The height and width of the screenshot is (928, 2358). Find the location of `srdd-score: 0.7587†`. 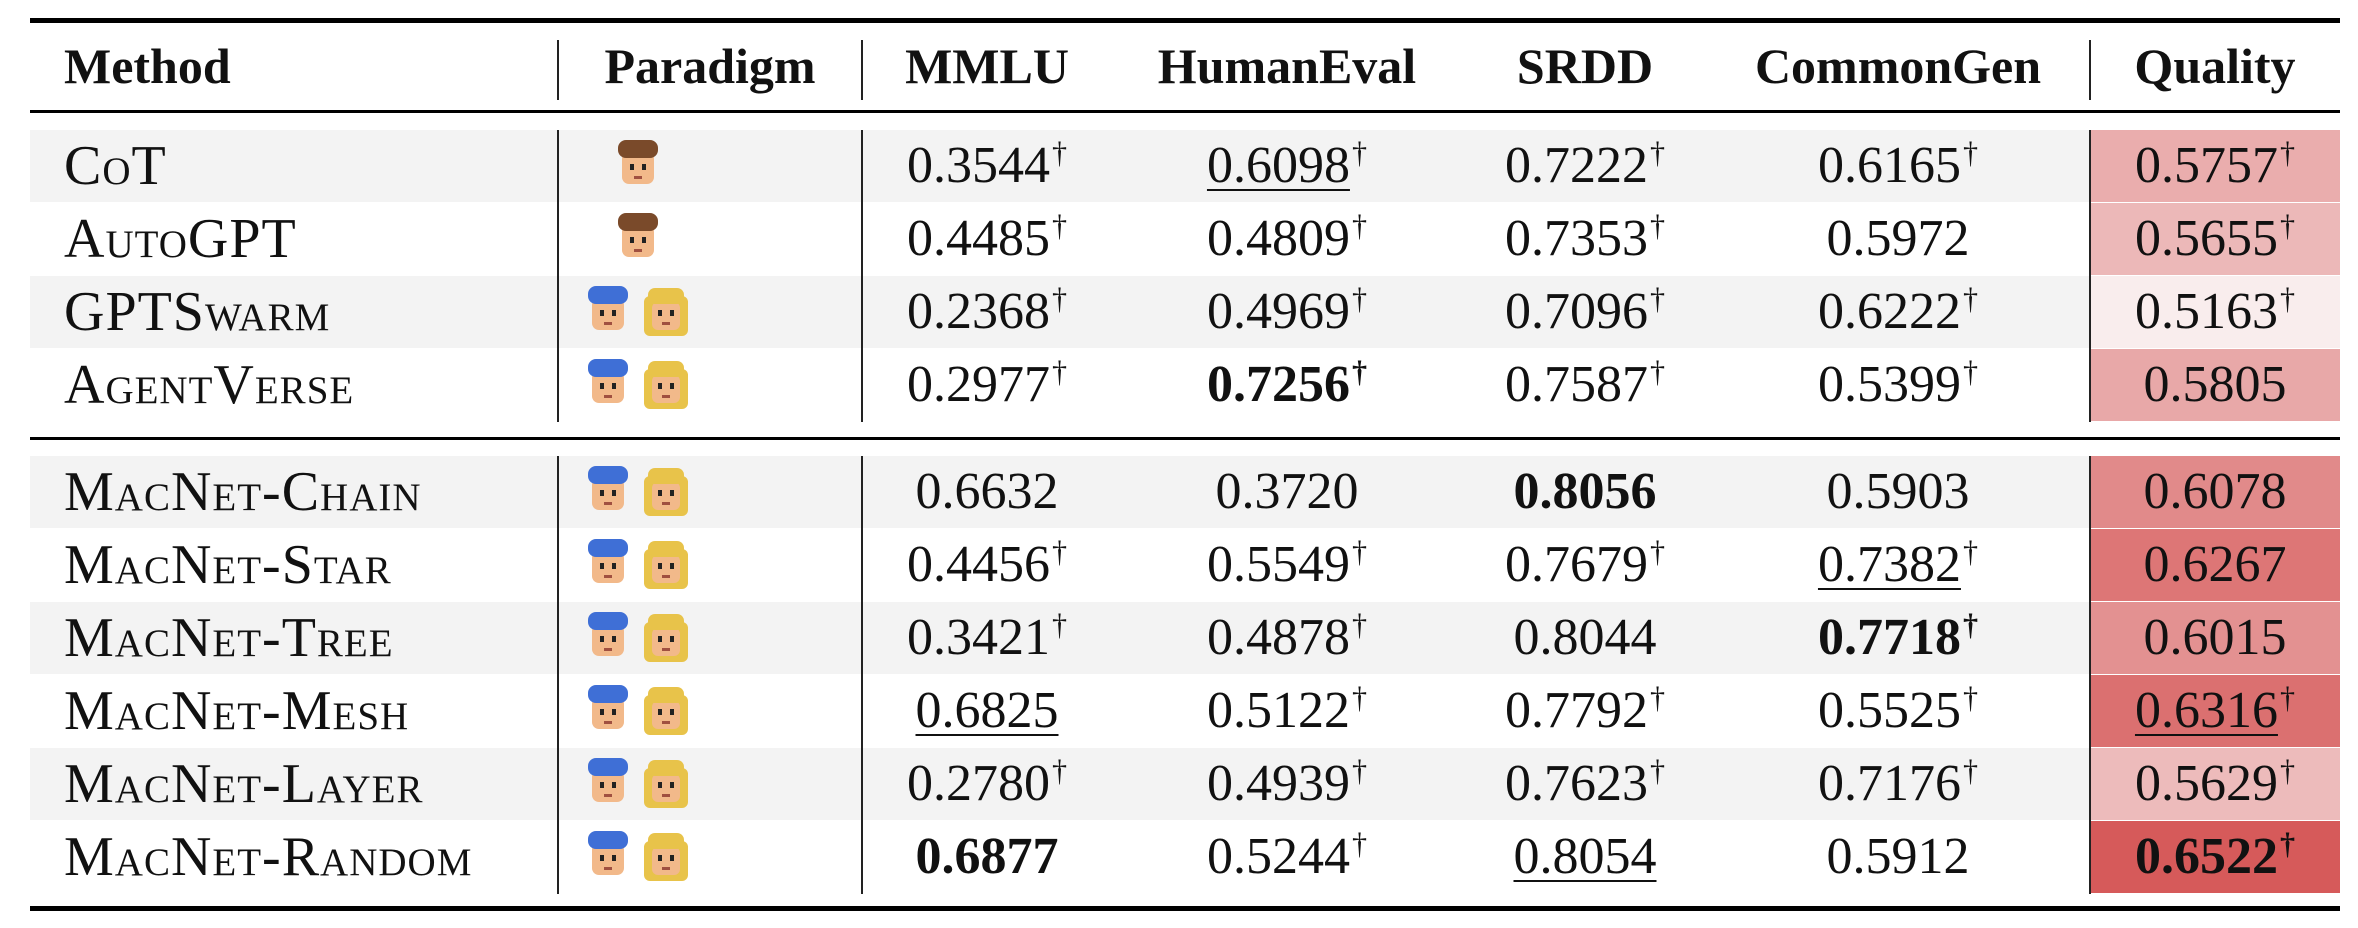

srdd-score: 0.7587† is located at coordinates (1585, 385).